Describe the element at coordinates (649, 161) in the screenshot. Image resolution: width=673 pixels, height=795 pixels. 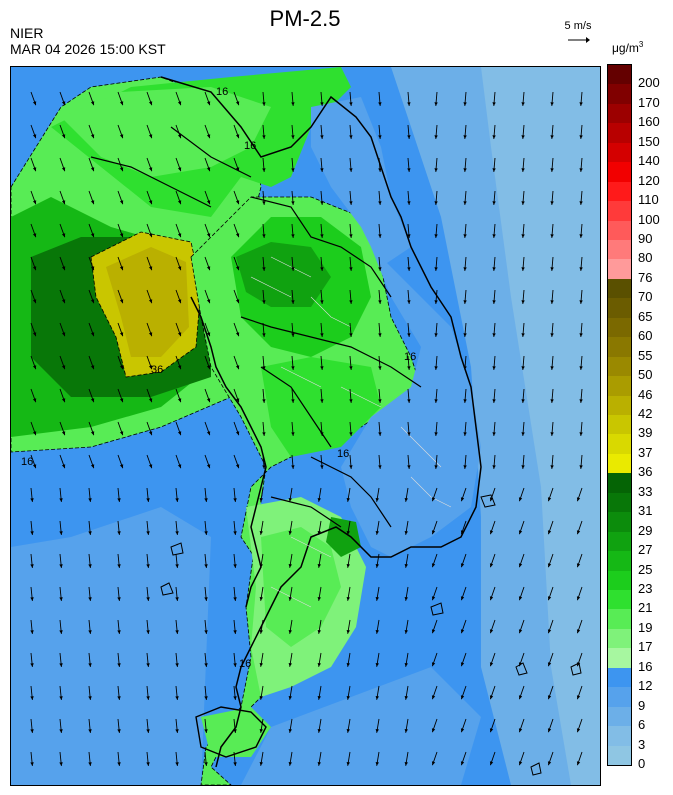
I see `colorbar-label: 140` at that location.